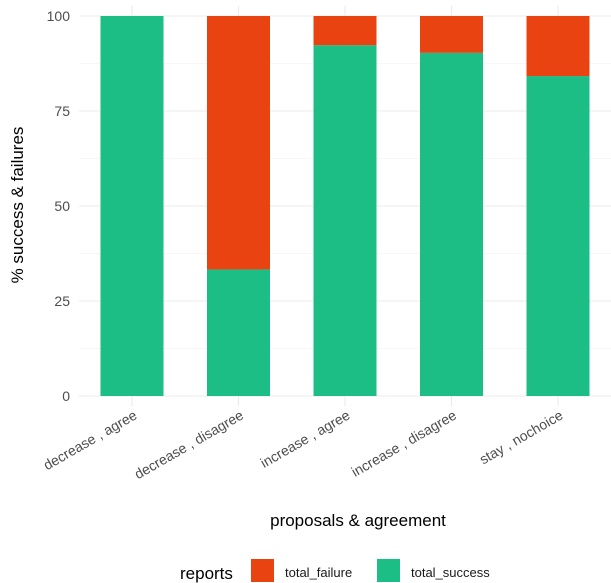 The height and width of the screenshot is (583, 611). What do you see at coordinates (62, 111) in the screenshot?
I see `y-tick-label: 75` at bounding box center [62, 111].